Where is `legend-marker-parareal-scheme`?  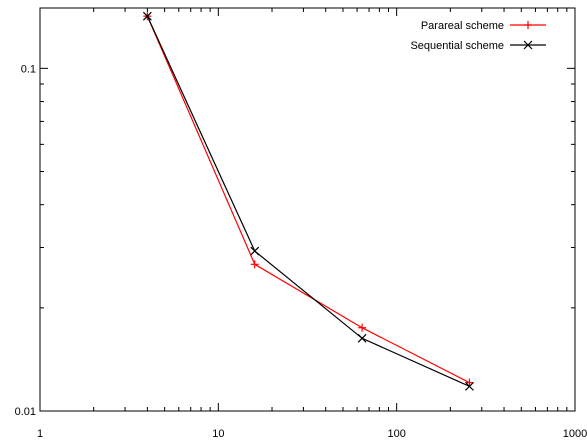
legend-marker-parareal-scheme is located at coordinates (528, 25).